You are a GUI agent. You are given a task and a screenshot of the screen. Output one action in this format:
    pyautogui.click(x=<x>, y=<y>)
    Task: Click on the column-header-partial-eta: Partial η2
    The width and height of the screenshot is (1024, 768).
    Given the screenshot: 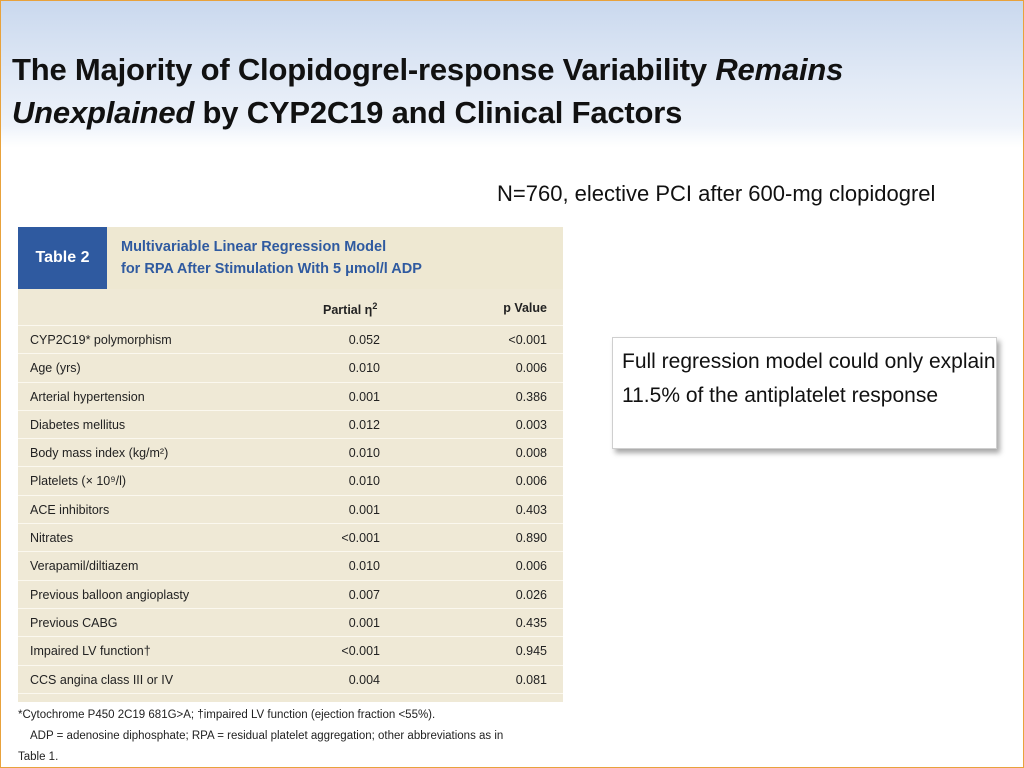 What is the action you would take?
    pyautogui.click(x=350, y=309)
    